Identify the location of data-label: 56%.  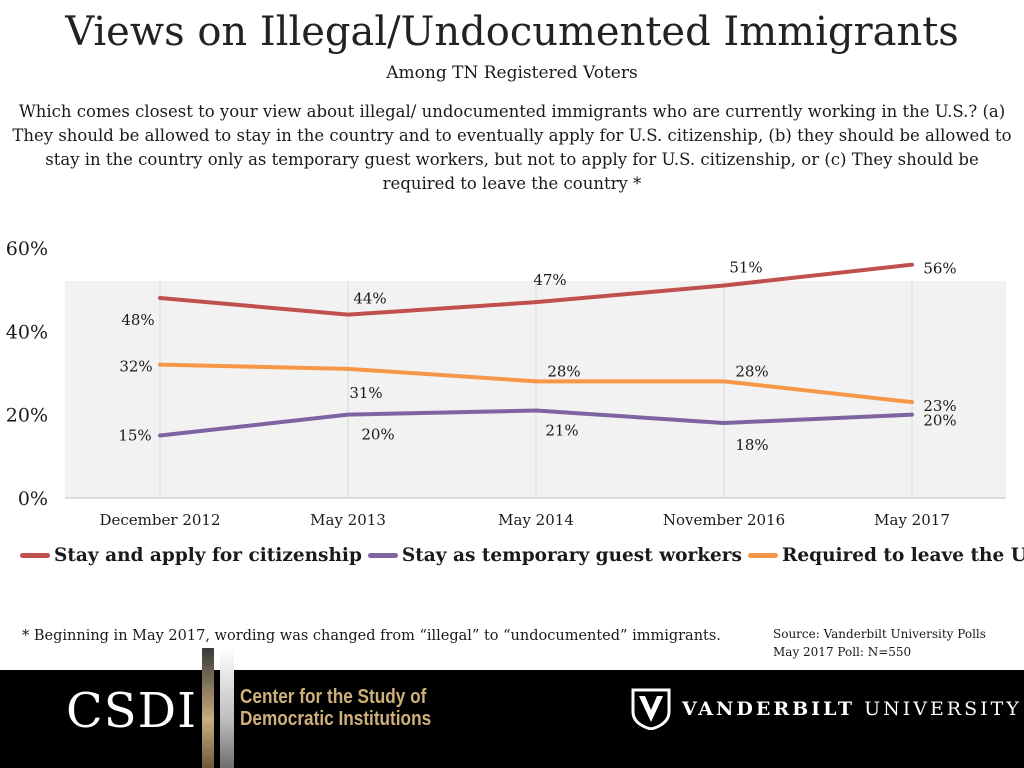
(939, 269).